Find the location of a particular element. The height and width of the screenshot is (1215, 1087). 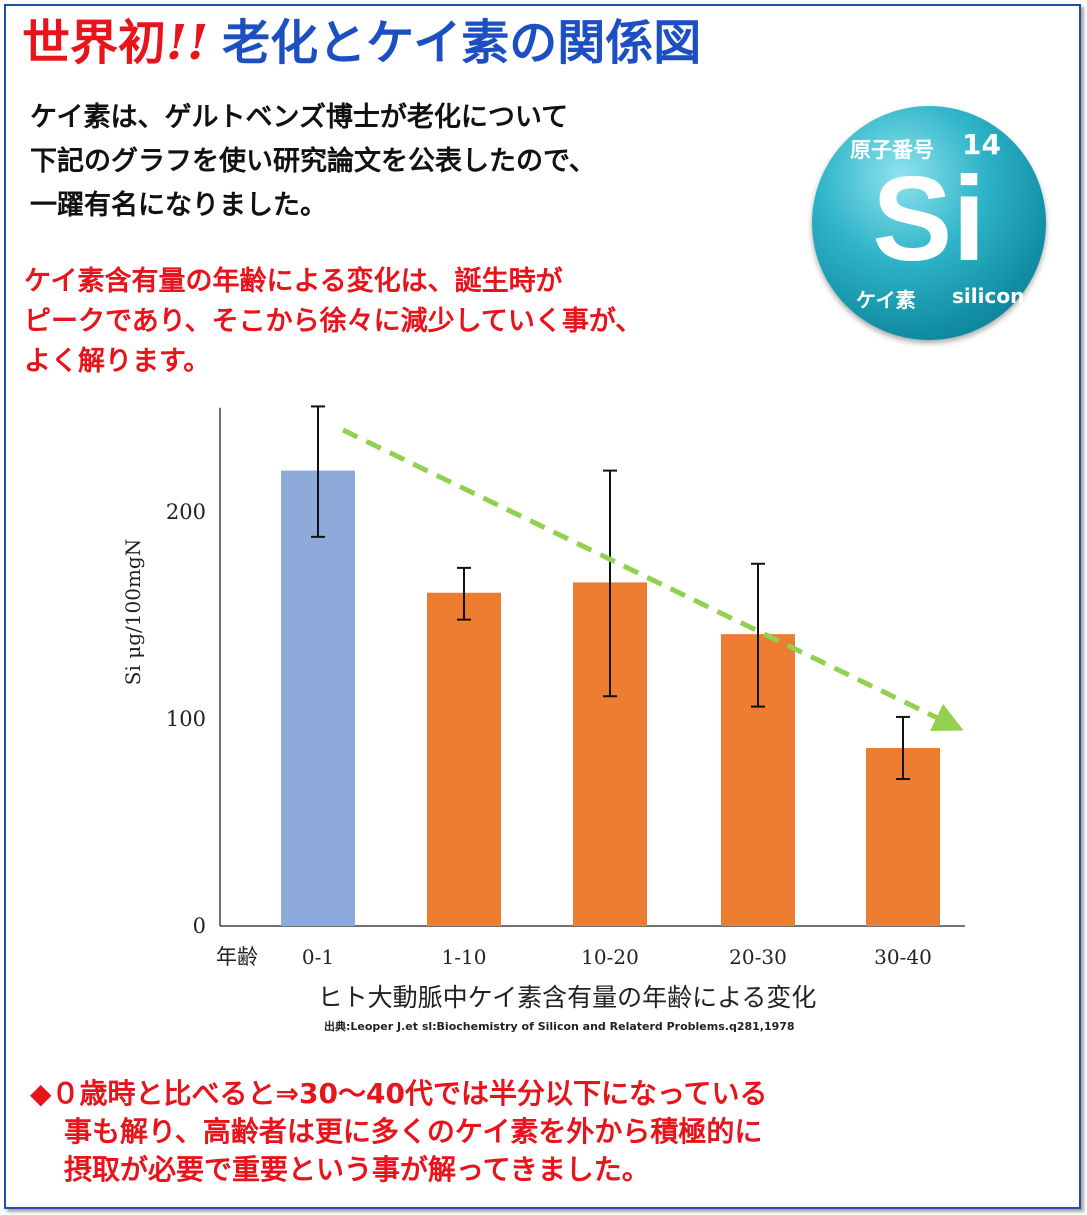

conclusion-line: ◆０歳時と比べると⇒30〜40代では半分以下になっている is located at coordinates (530, 1094).